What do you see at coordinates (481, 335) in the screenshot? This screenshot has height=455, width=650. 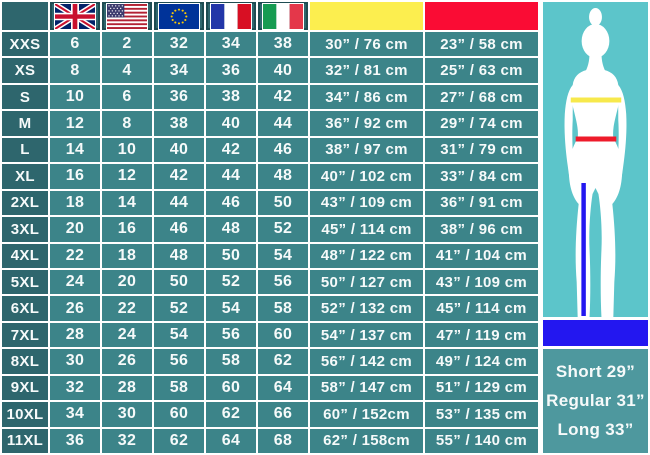 I see `table-cell: 47” / 119 cm` at bounding box center [481, 335].